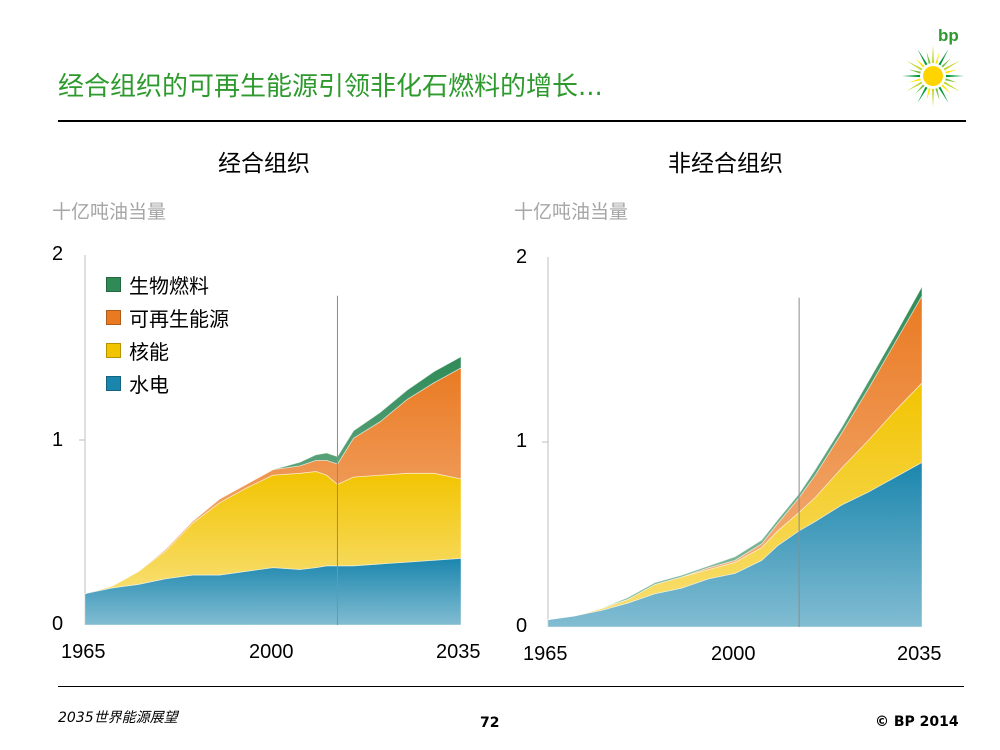 This screenshot has height=750, width=1000. What do you see at coordinates (58, 440) in the screenshot?
I see `y-tick-oecd-1: 1` at bounding box center [58, 440].